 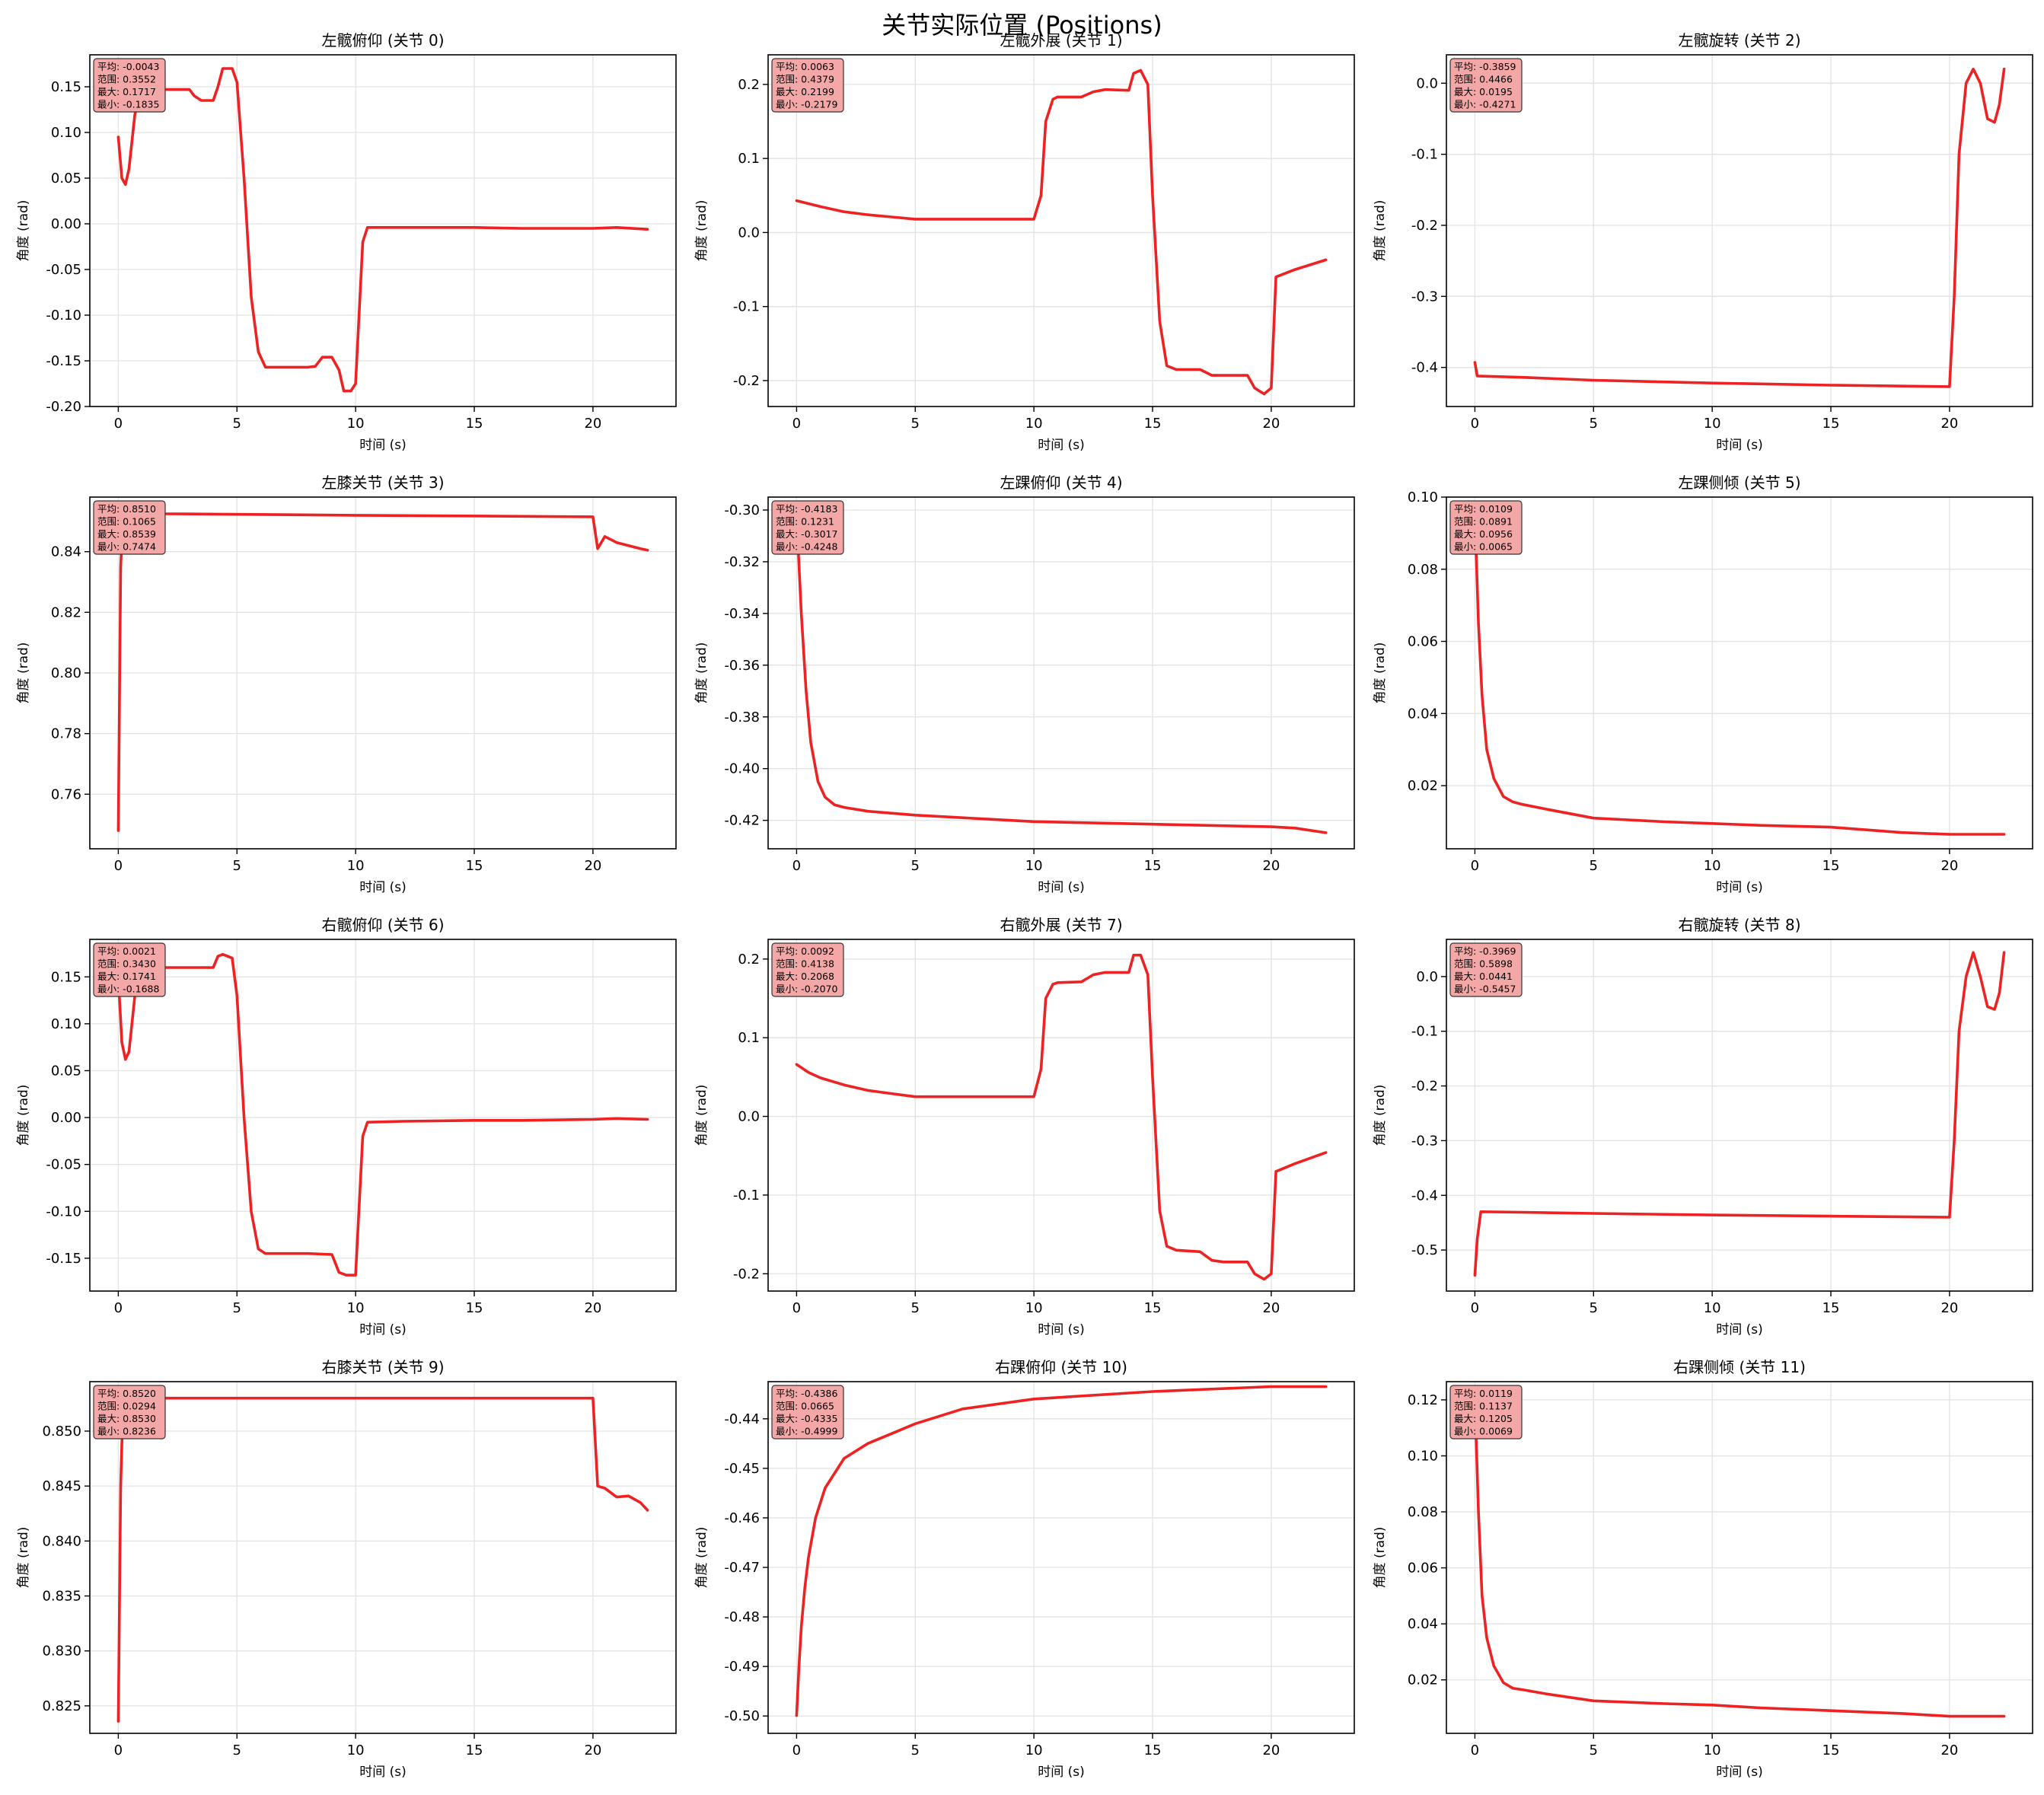 What do you see at coordinates (1423, 1680) in the screenshot?
I see `y-tick-label: 0.02` at bounding box center [1423, 1680].